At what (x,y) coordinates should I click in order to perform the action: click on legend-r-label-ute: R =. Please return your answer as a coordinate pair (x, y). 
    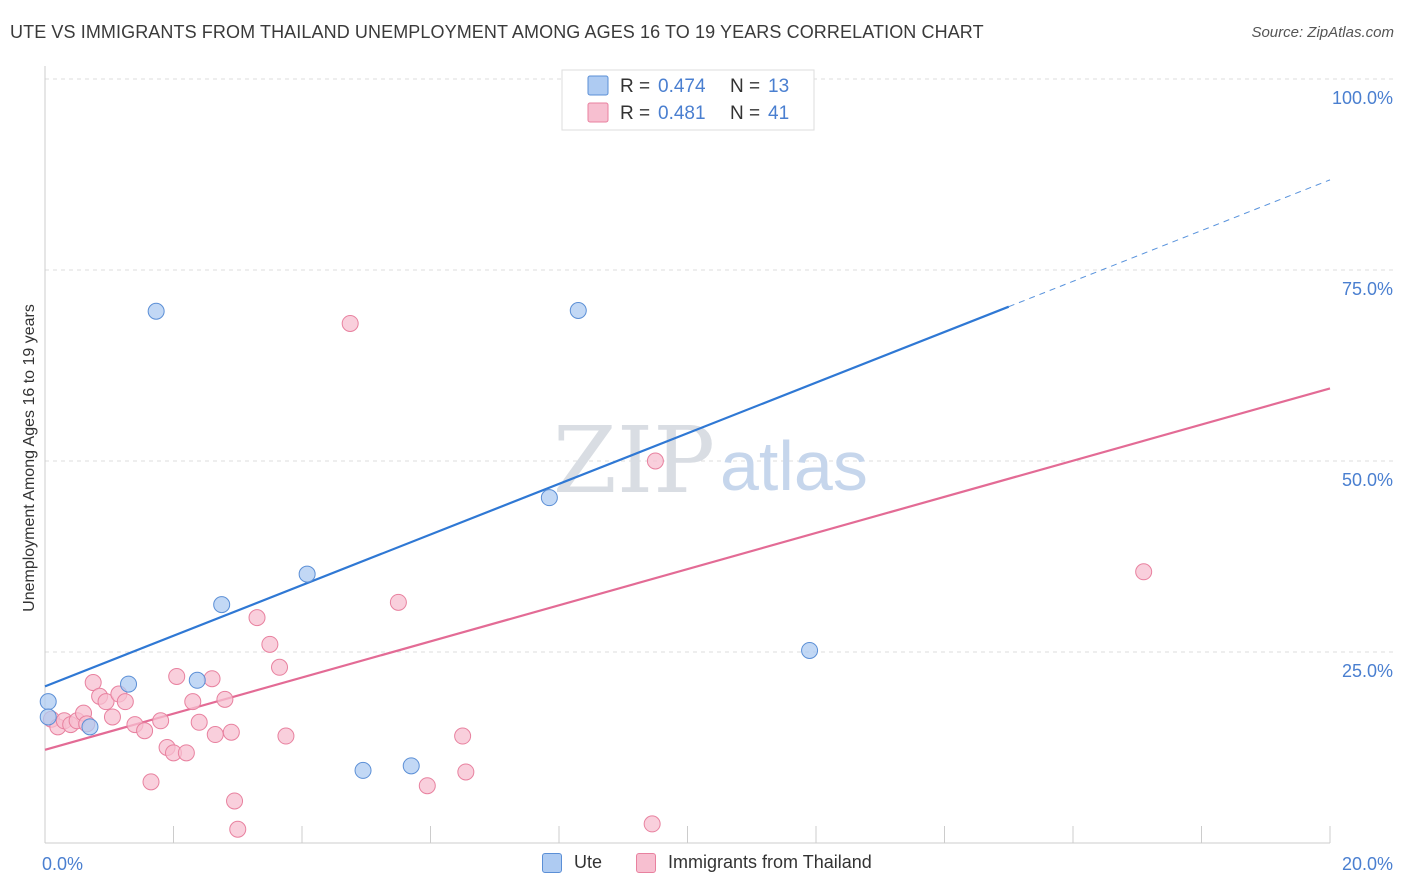
    Looking at the image, I should click on (635, 86).